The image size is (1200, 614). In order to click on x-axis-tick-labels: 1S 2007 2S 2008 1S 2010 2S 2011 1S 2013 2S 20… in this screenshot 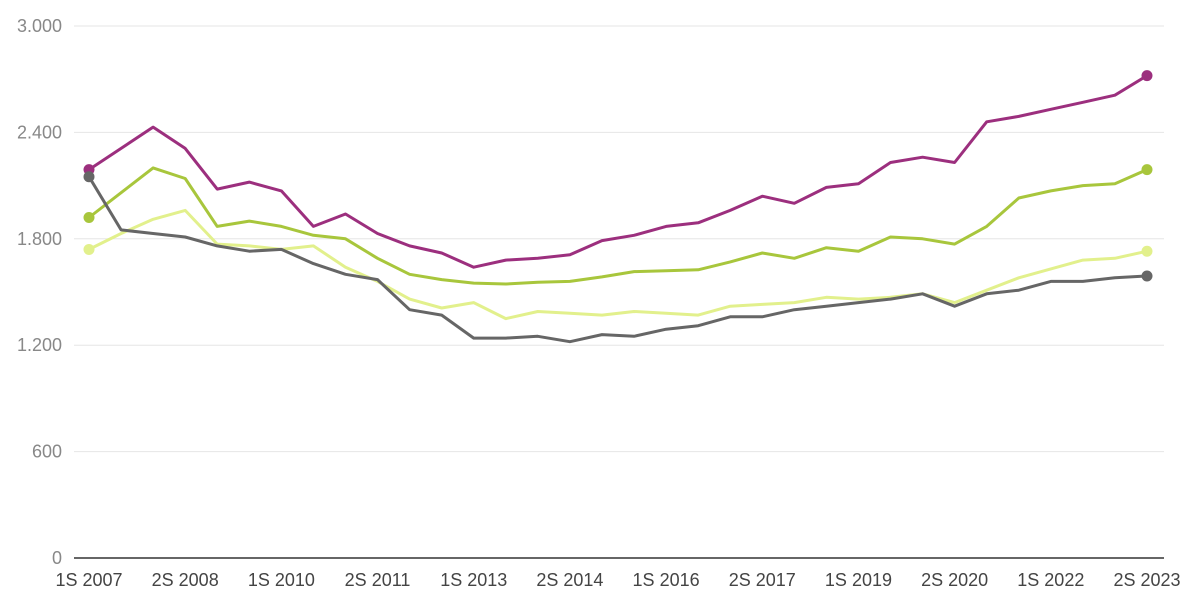, I will do `click(617, 580)`.